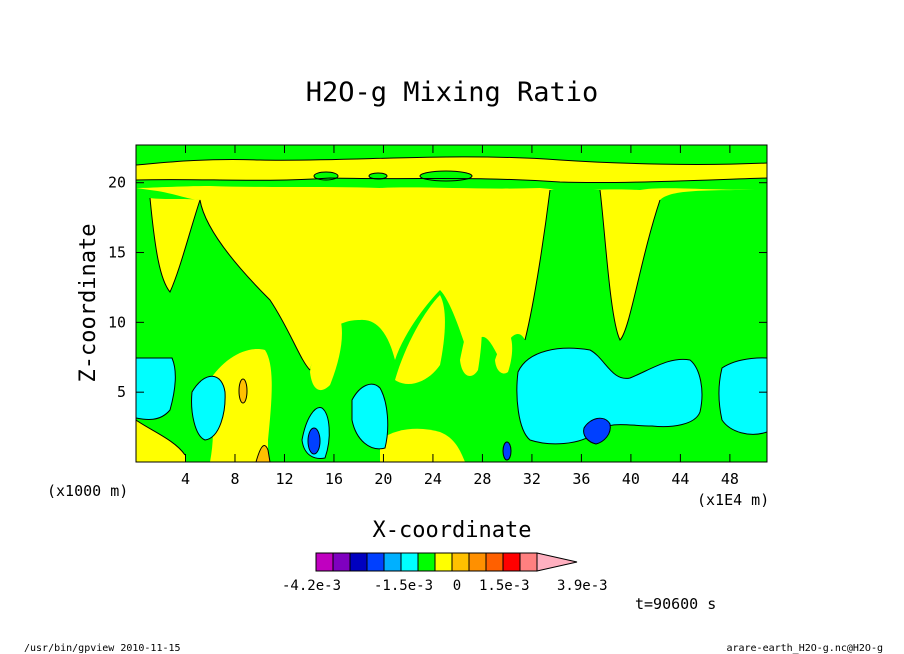 Image resolution: width=904 pixels, height=654 pixels. Describe the element at coordinates (284, 479) in the screenshot. I see `x-tick-label: 12` at that location.